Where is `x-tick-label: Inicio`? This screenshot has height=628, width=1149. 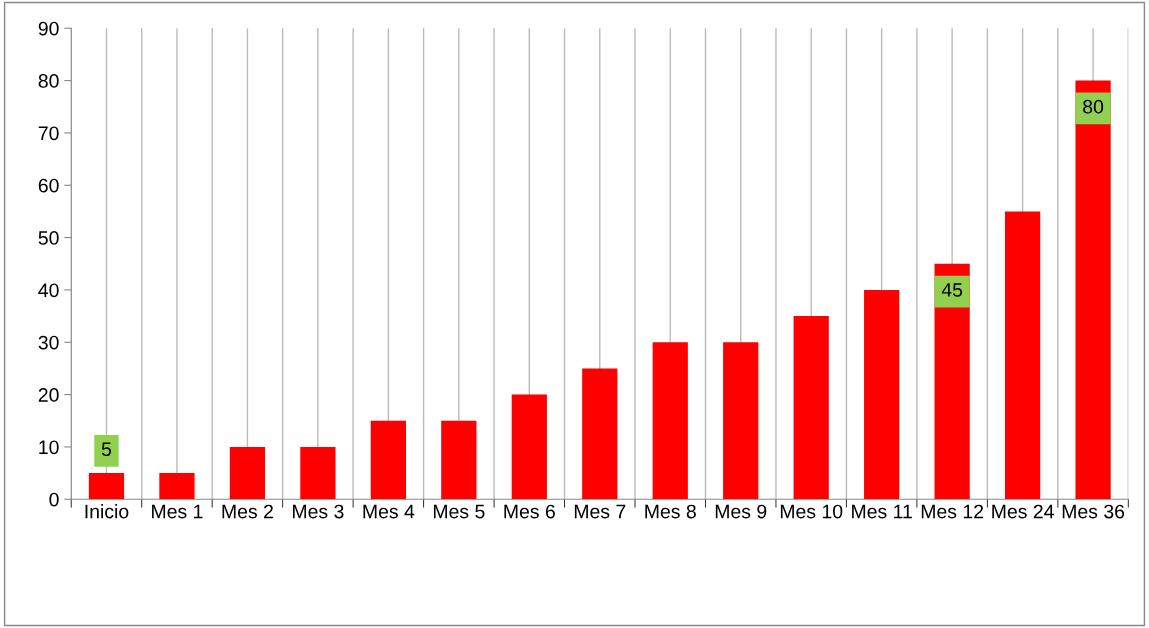
x-tick-label: Inicio is located at coordinates (107, 511).